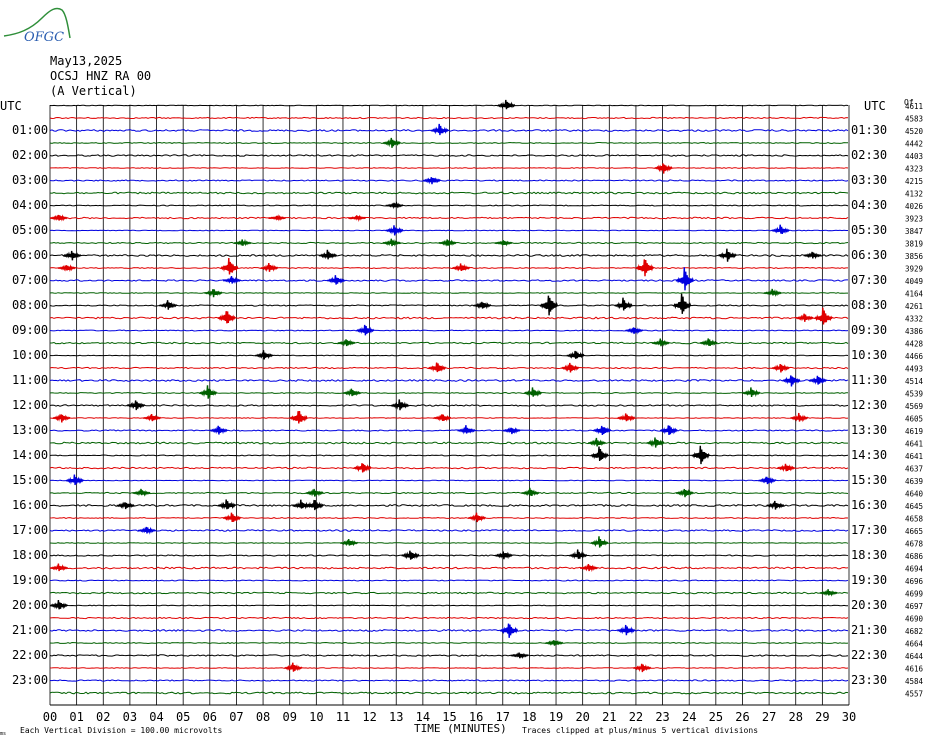 Image resolution: width=930 pixels, height=744 pixels. Describe the element at coordinates (30, 330) in the screenshot. I see `left-hour-label: 09:00` at that location.